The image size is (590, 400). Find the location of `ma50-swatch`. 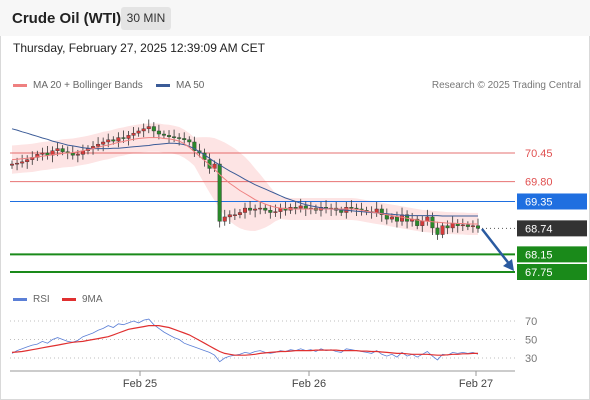

ma50-swatch is located at coordinates (163, 85).